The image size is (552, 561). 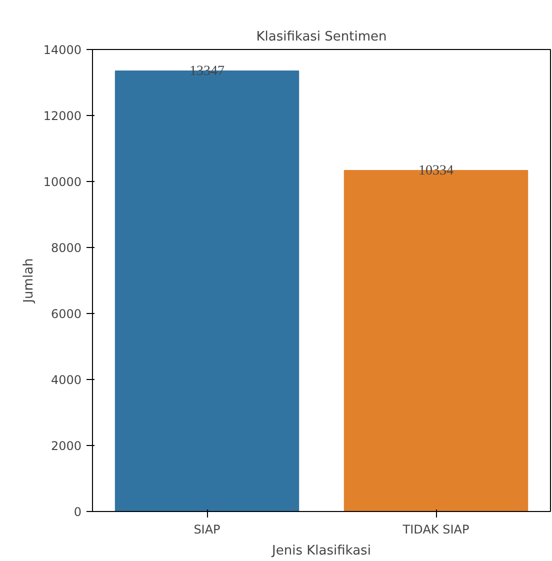 I want to click on y-tick-label: 12000, so click(x=62, y=116).